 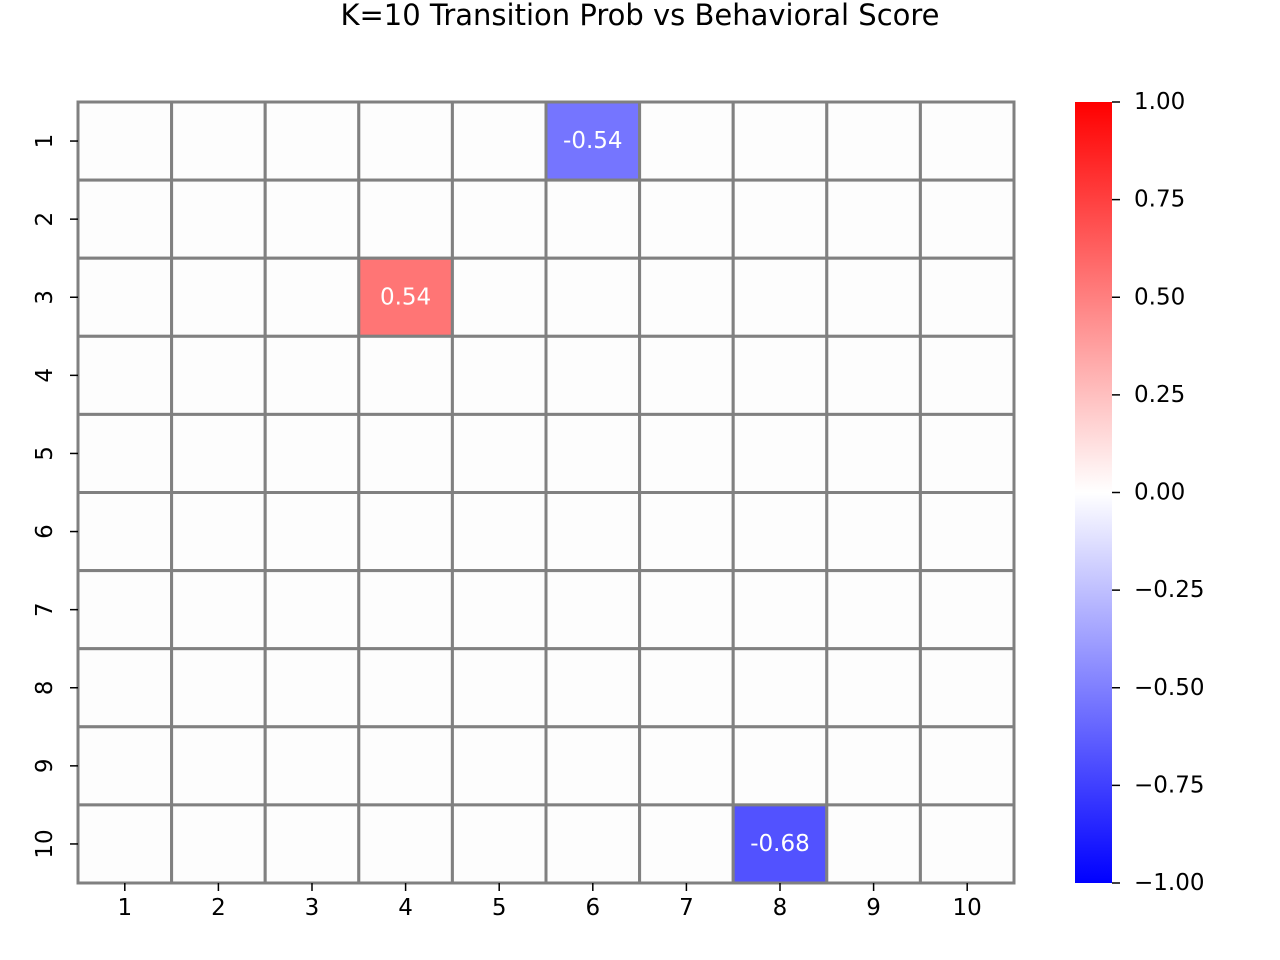 What do you see at coordinates (967, 141) in the screenshot?
I see `heatmap-cell-r1-c10` at bounding box center [967, 141].